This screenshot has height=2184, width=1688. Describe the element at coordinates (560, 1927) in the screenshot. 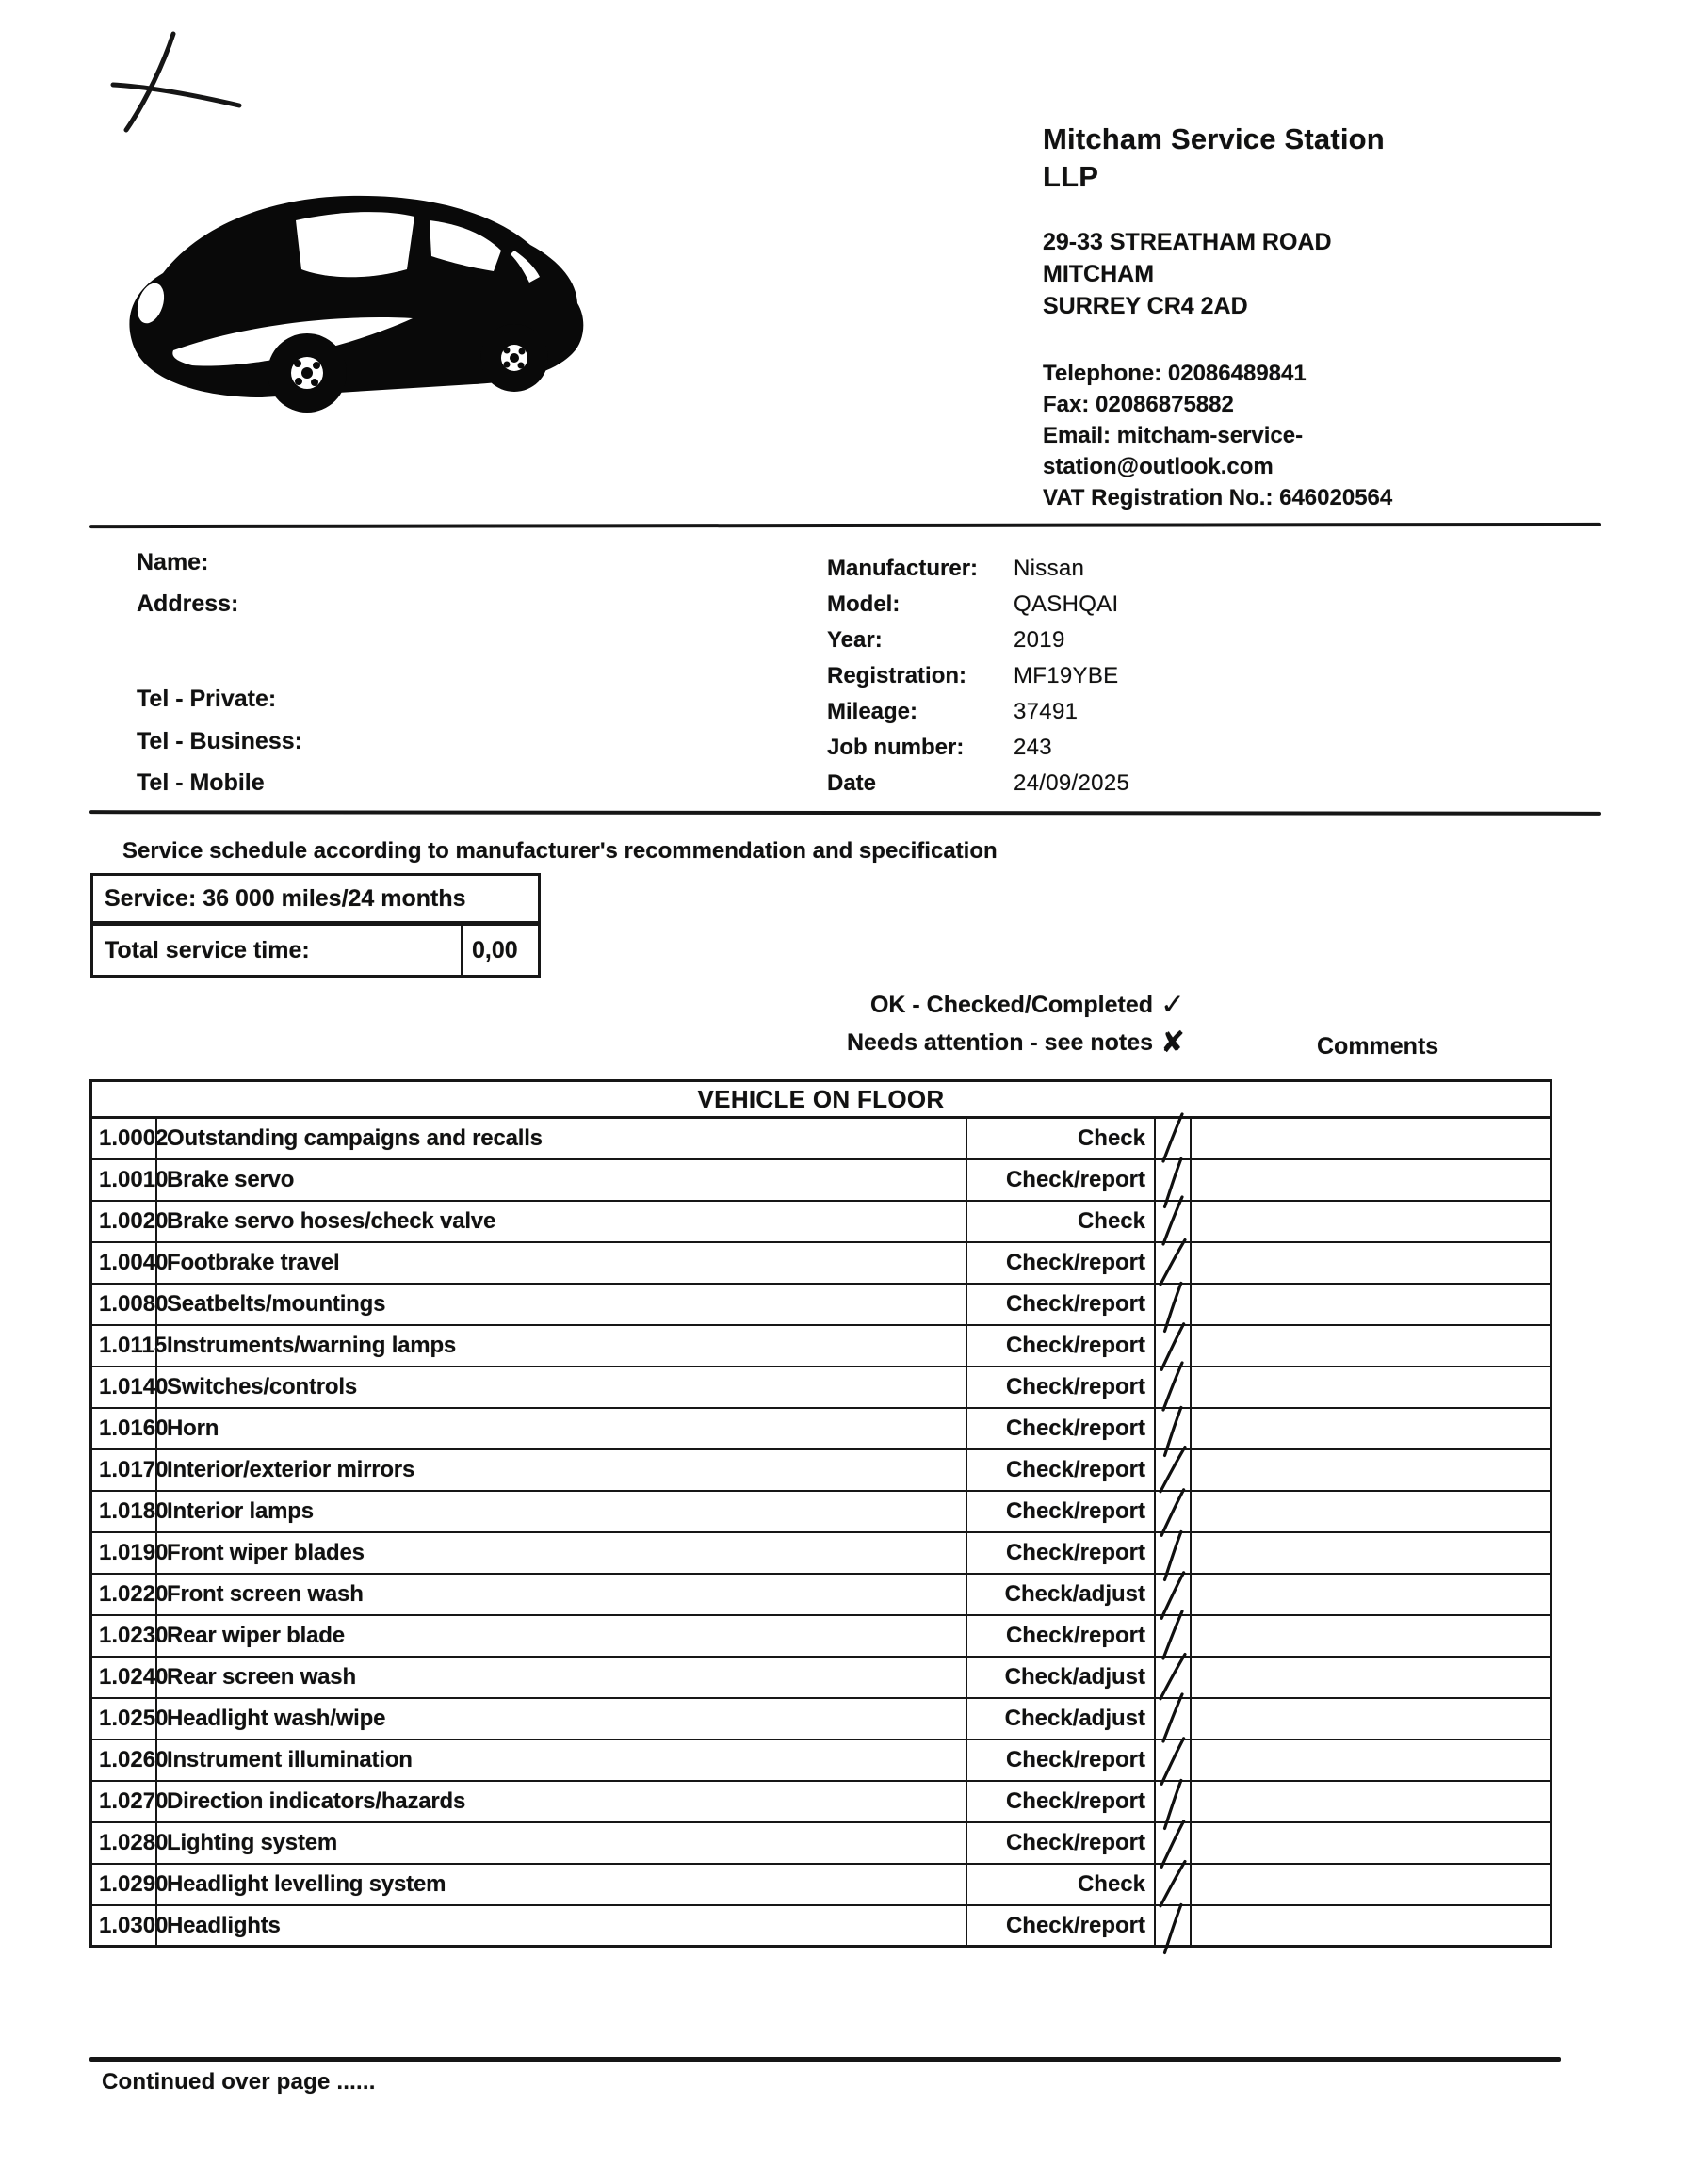

I see `item-description: Headlights` at that location.